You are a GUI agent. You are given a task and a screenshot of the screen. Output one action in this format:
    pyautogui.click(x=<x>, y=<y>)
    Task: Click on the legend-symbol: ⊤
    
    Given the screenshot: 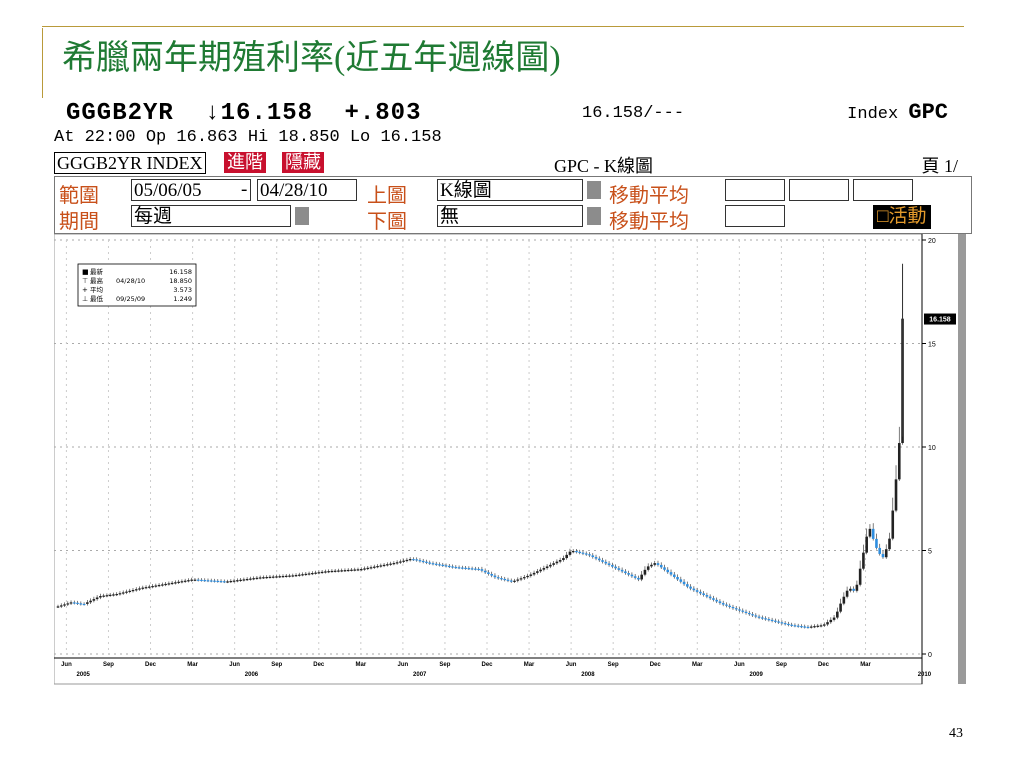 What is the action you would take?
    pyautogui.click(x=85, y=281)
    